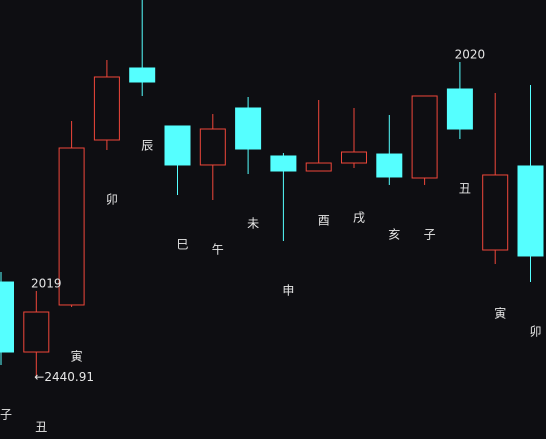  I want to click on period-label: 未, so click(253, 224).